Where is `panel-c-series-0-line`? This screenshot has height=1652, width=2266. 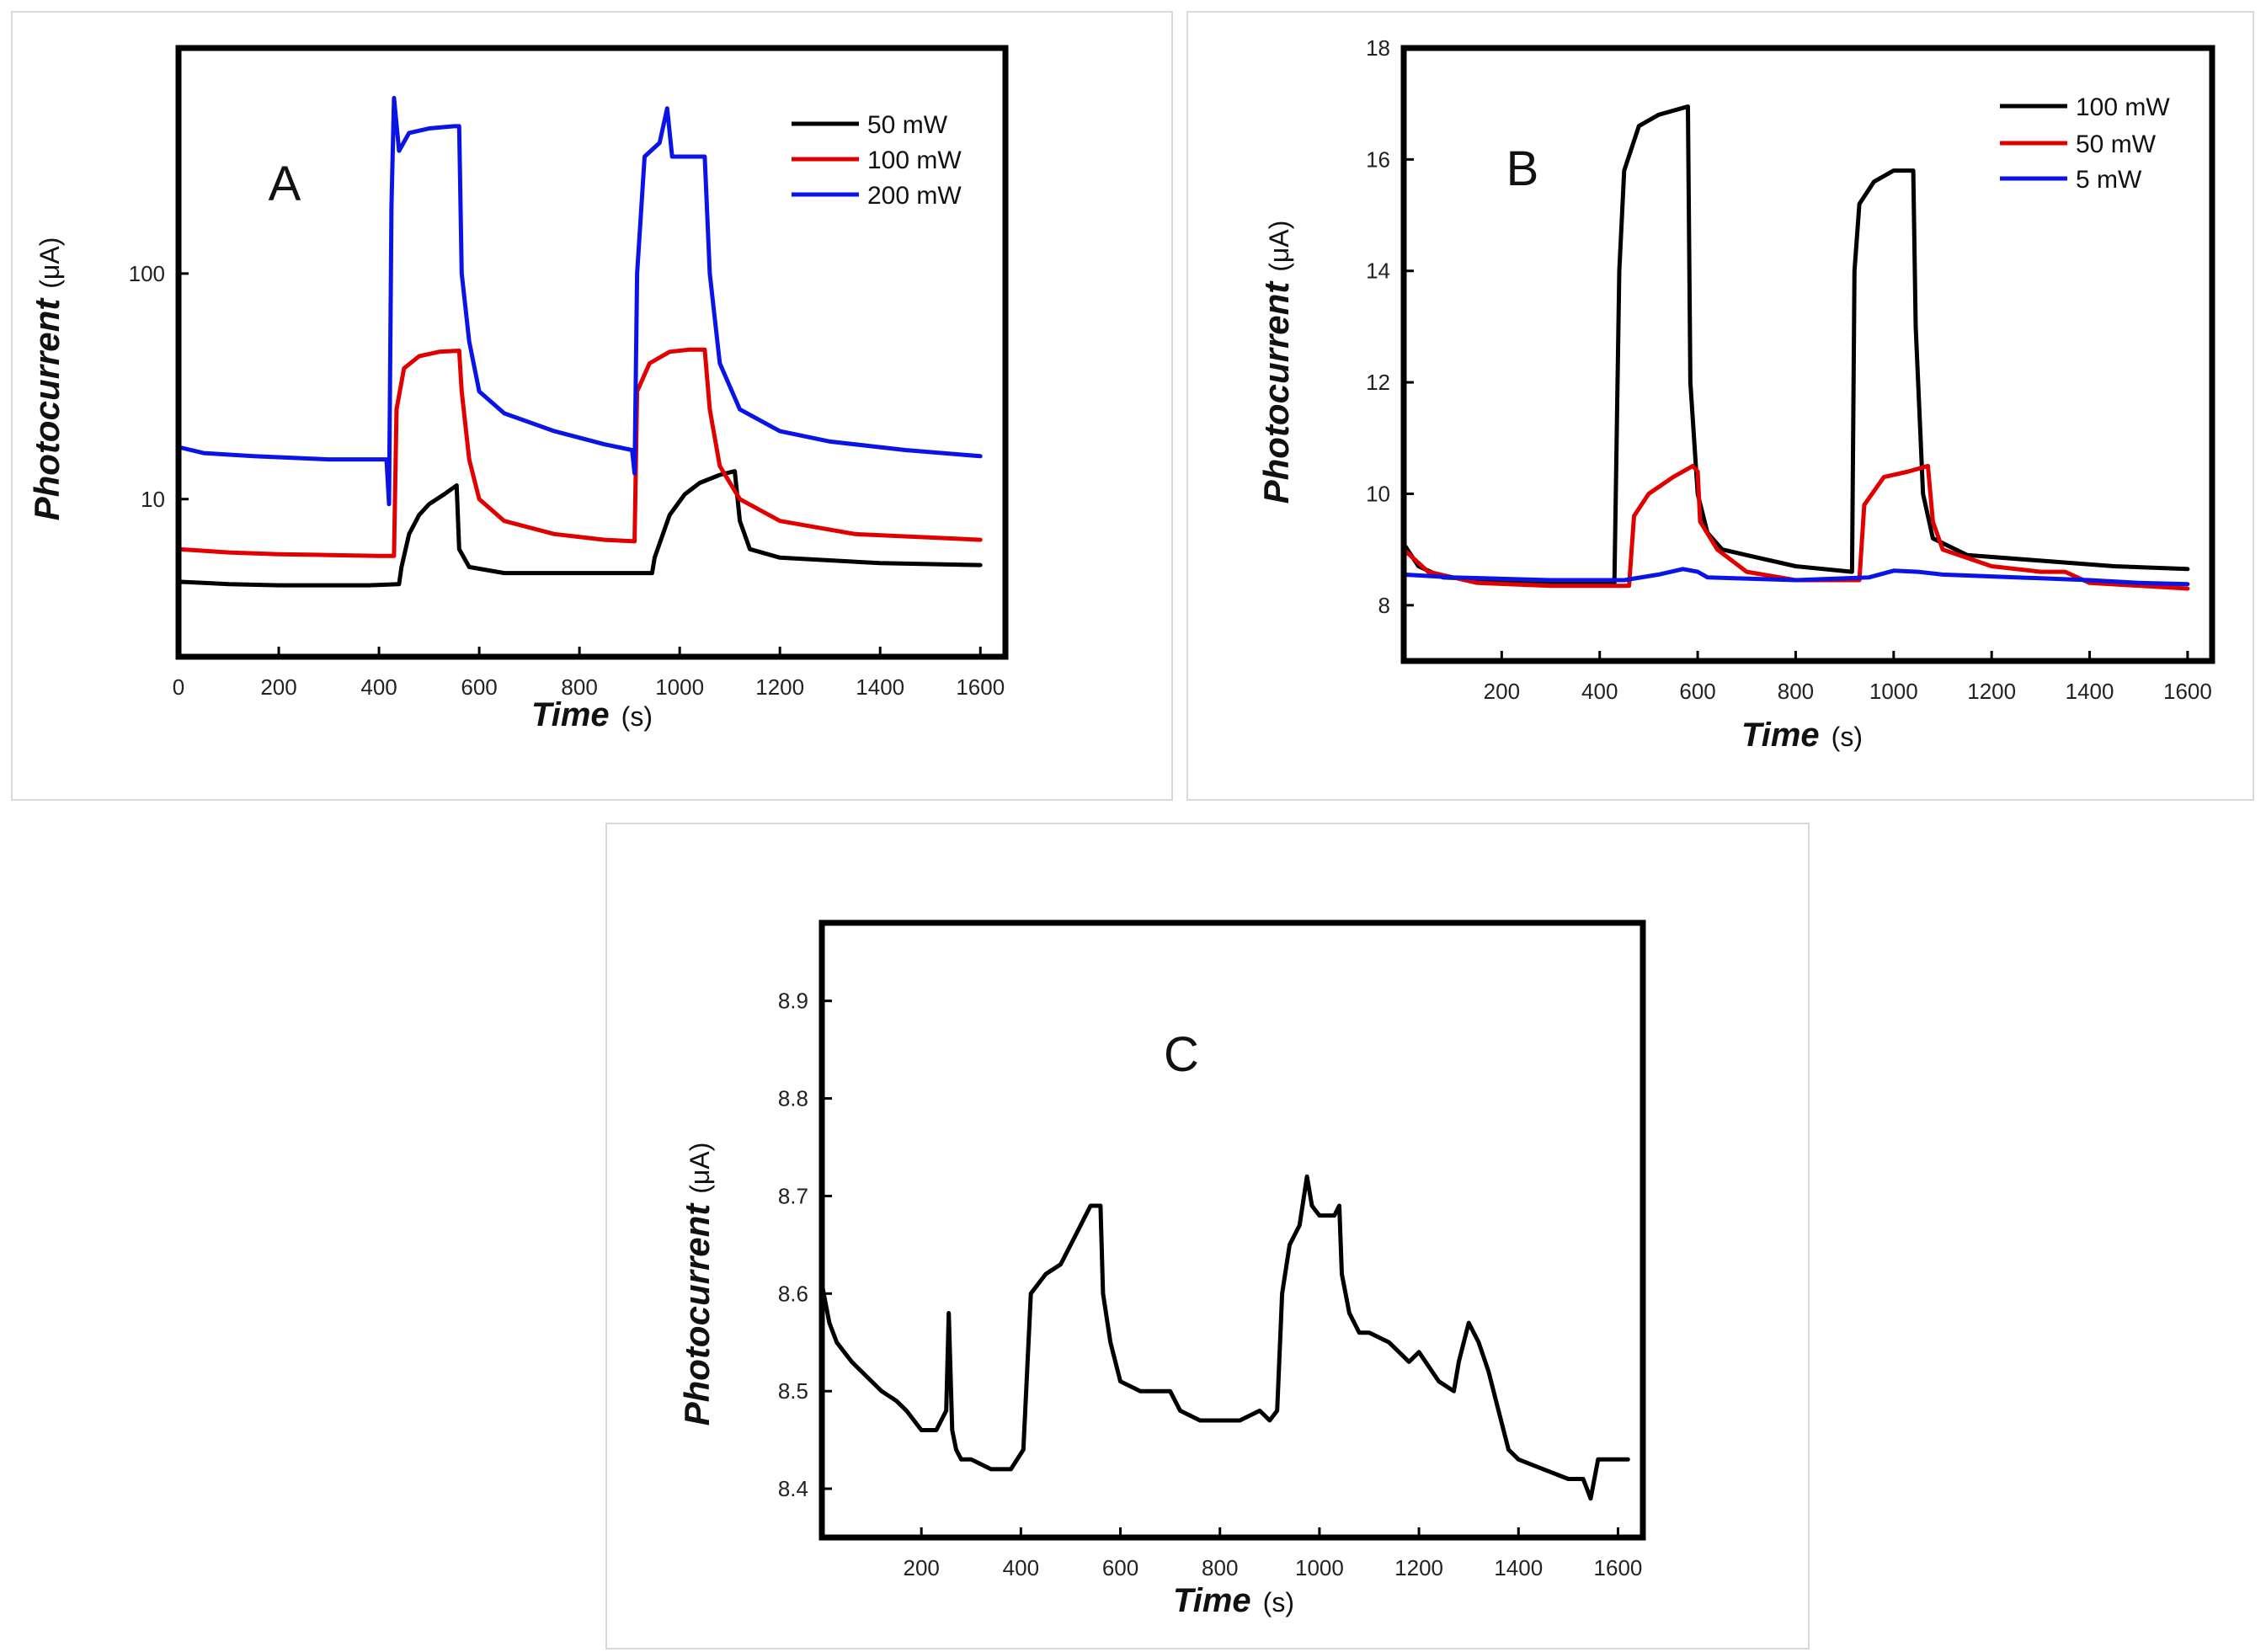 panel-c-series-0-line is located at coordinates (1224, 1337).